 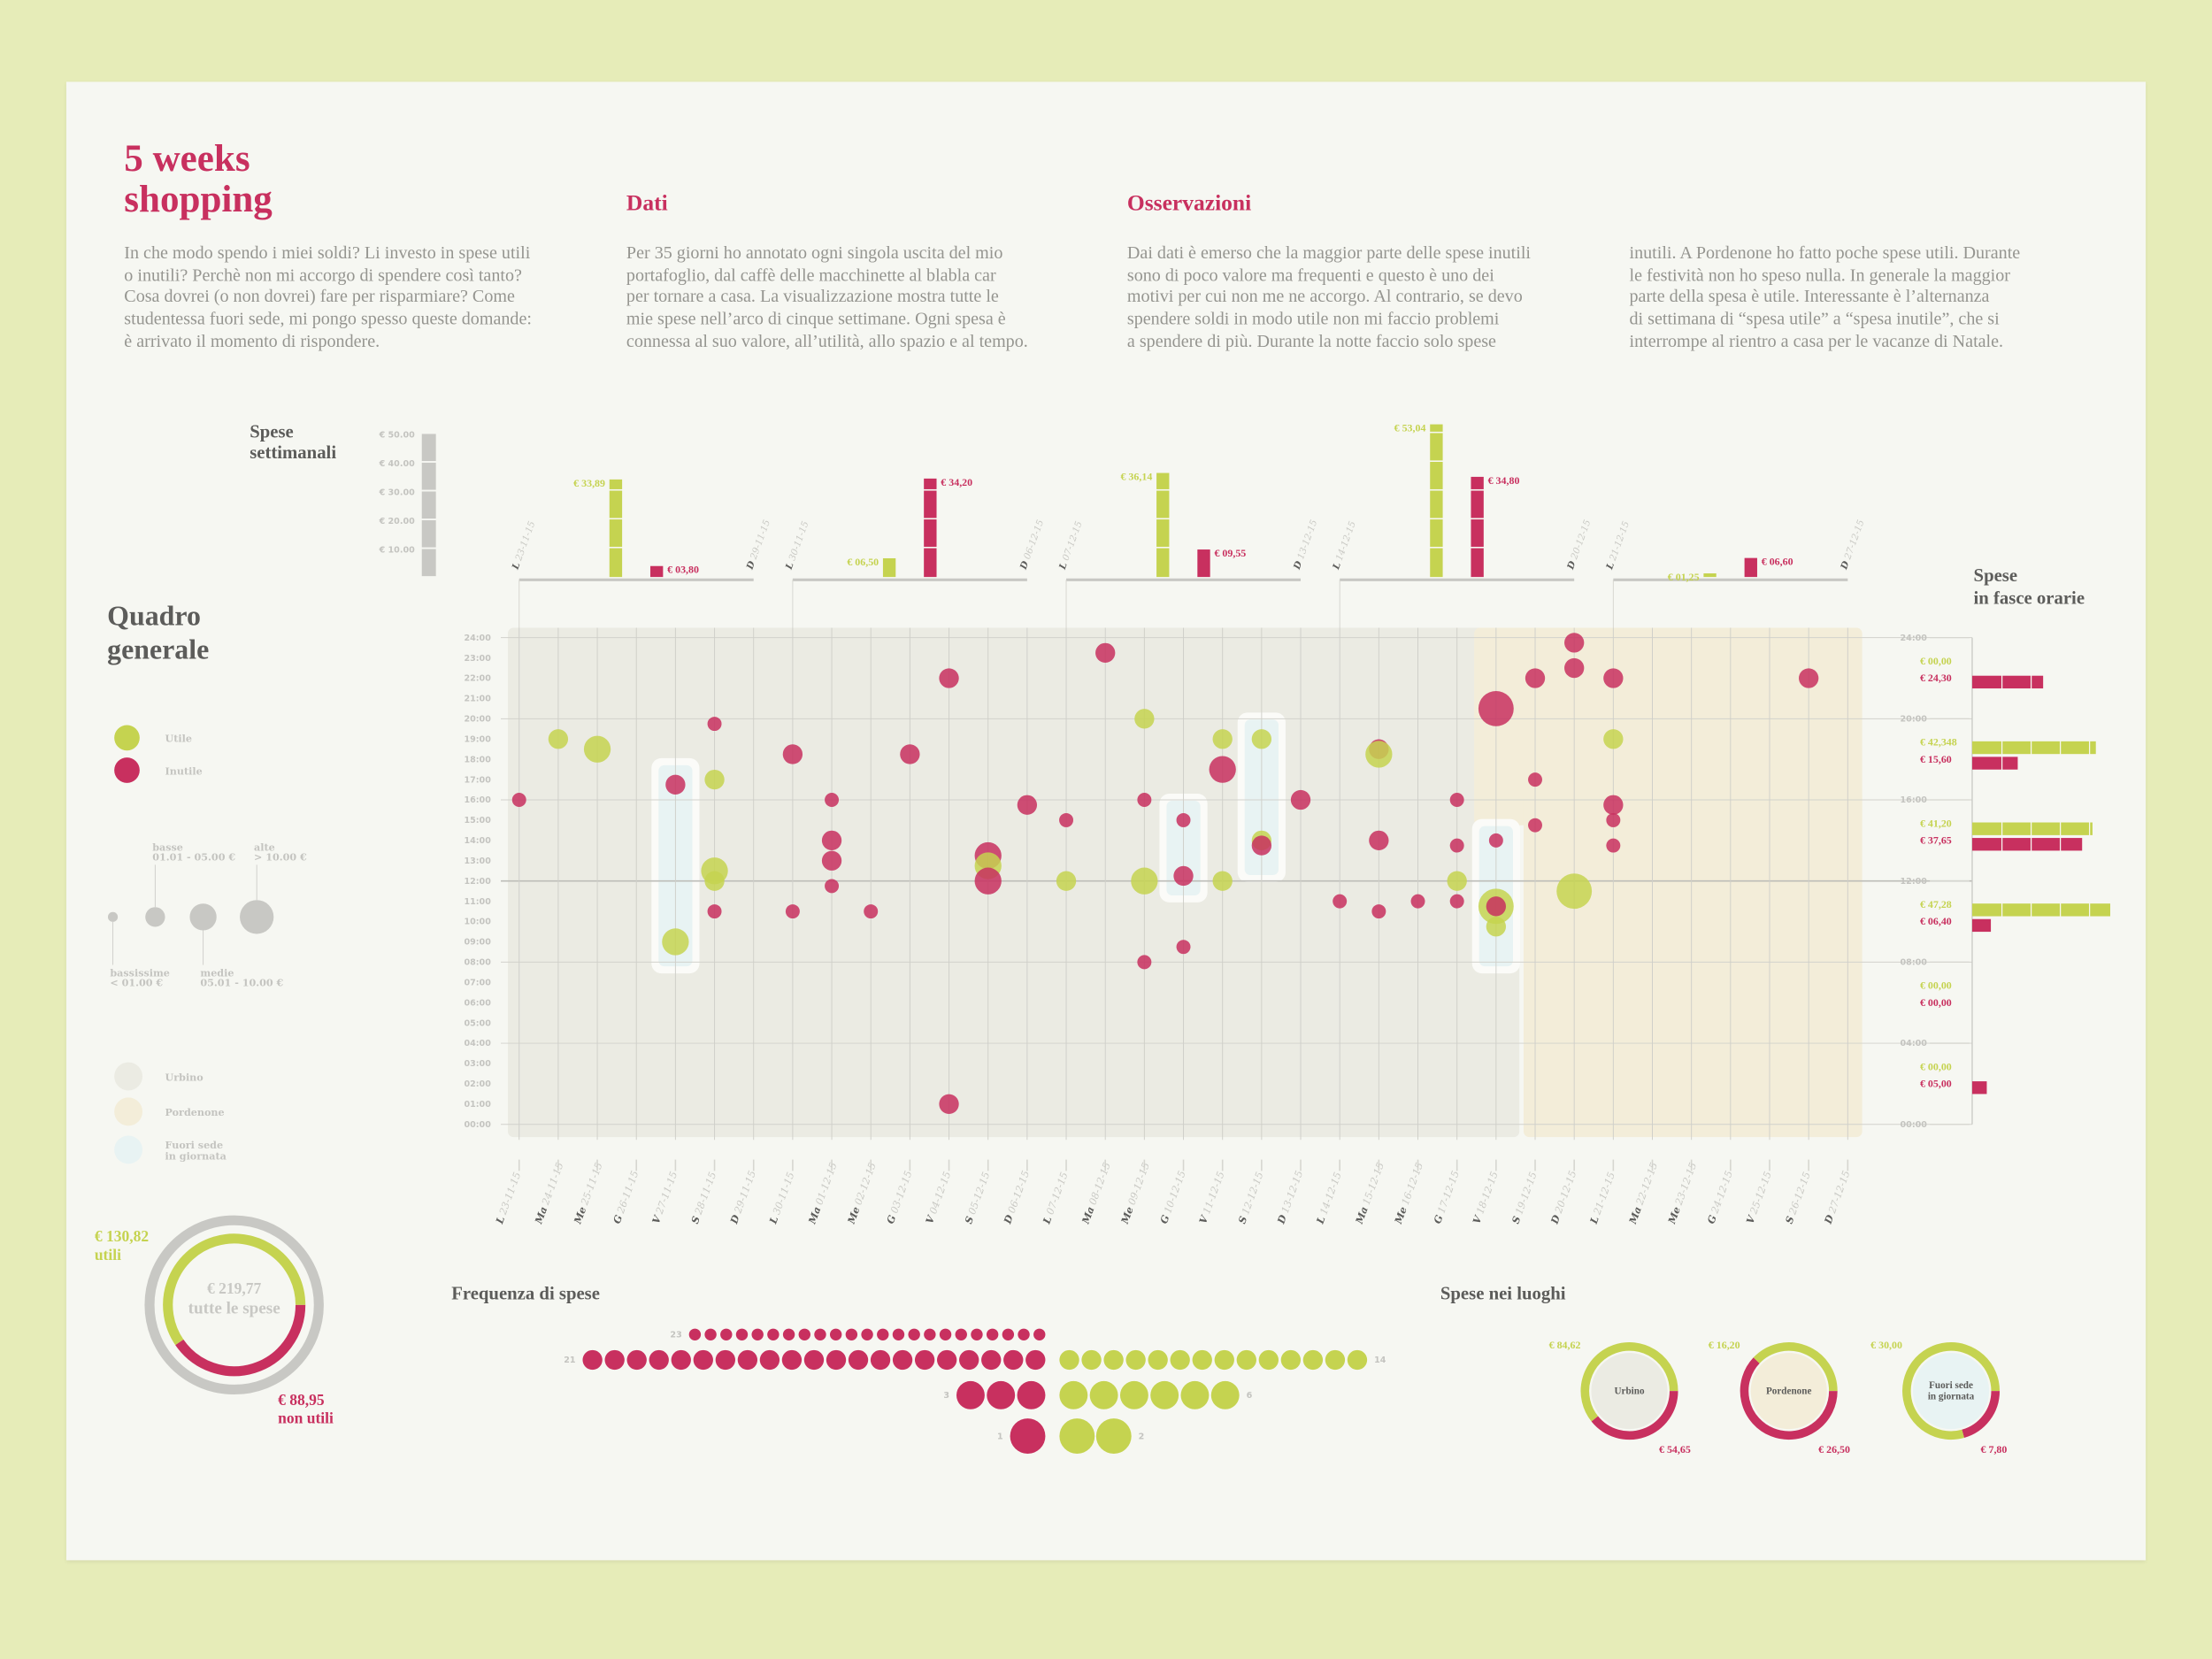 I want to click on total-label: tutte le spese, so click(x=234, y=1308).